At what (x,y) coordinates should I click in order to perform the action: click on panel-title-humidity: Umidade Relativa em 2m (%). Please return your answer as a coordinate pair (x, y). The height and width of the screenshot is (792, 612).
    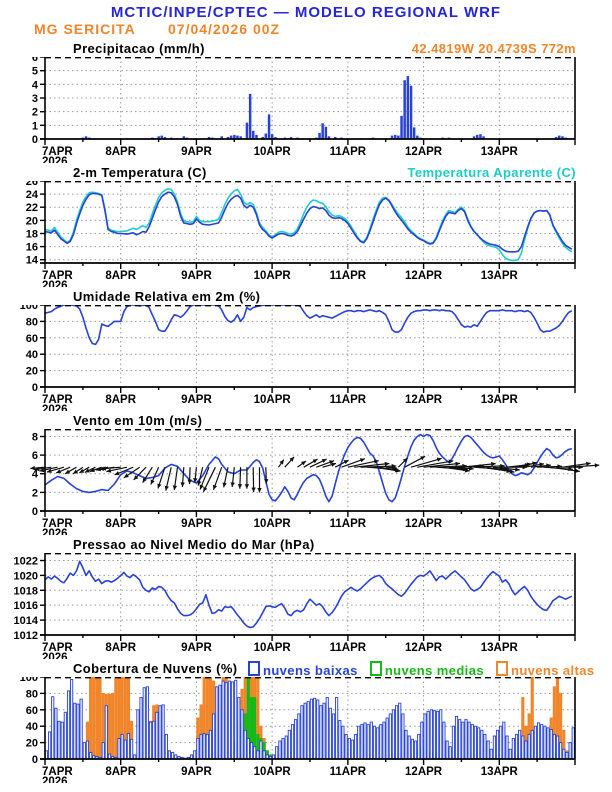
    Looking at the image, I should click on (167, 296).